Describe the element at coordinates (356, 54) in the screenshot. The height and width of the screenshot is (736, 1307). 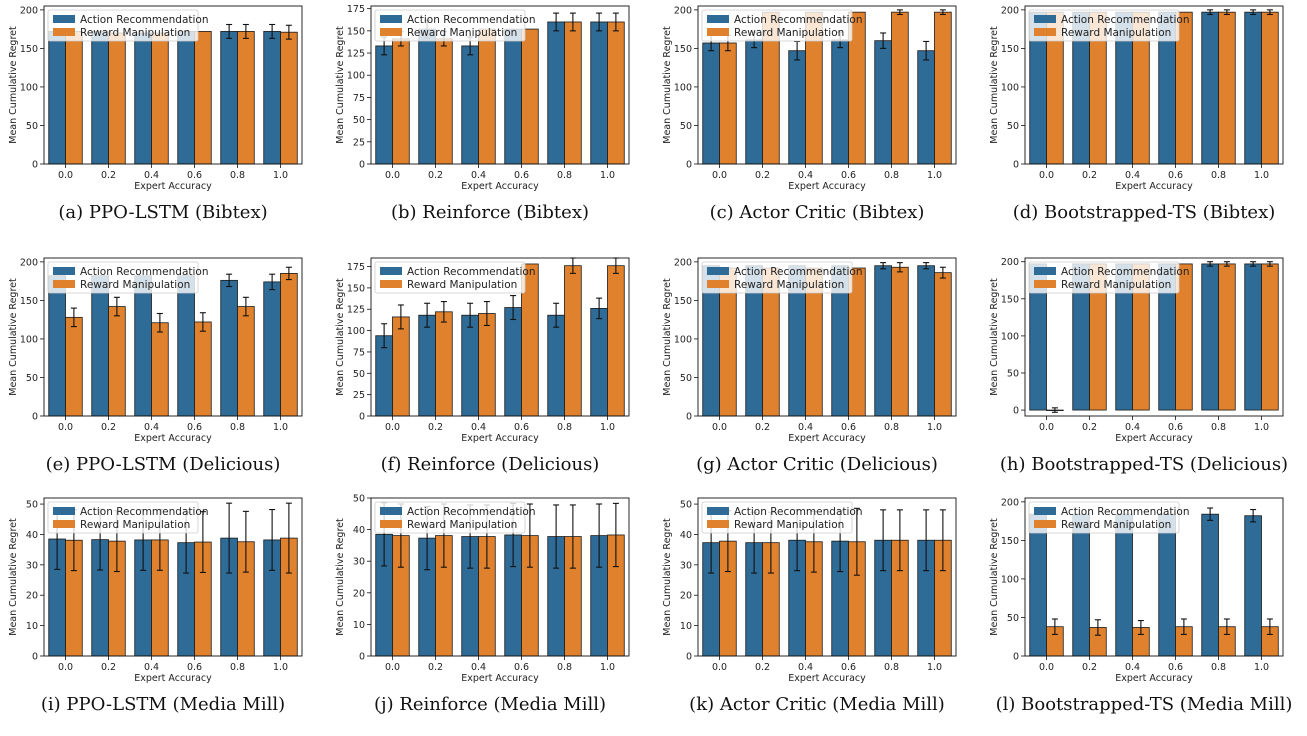
I see `y-tick-label: 125` at that location.